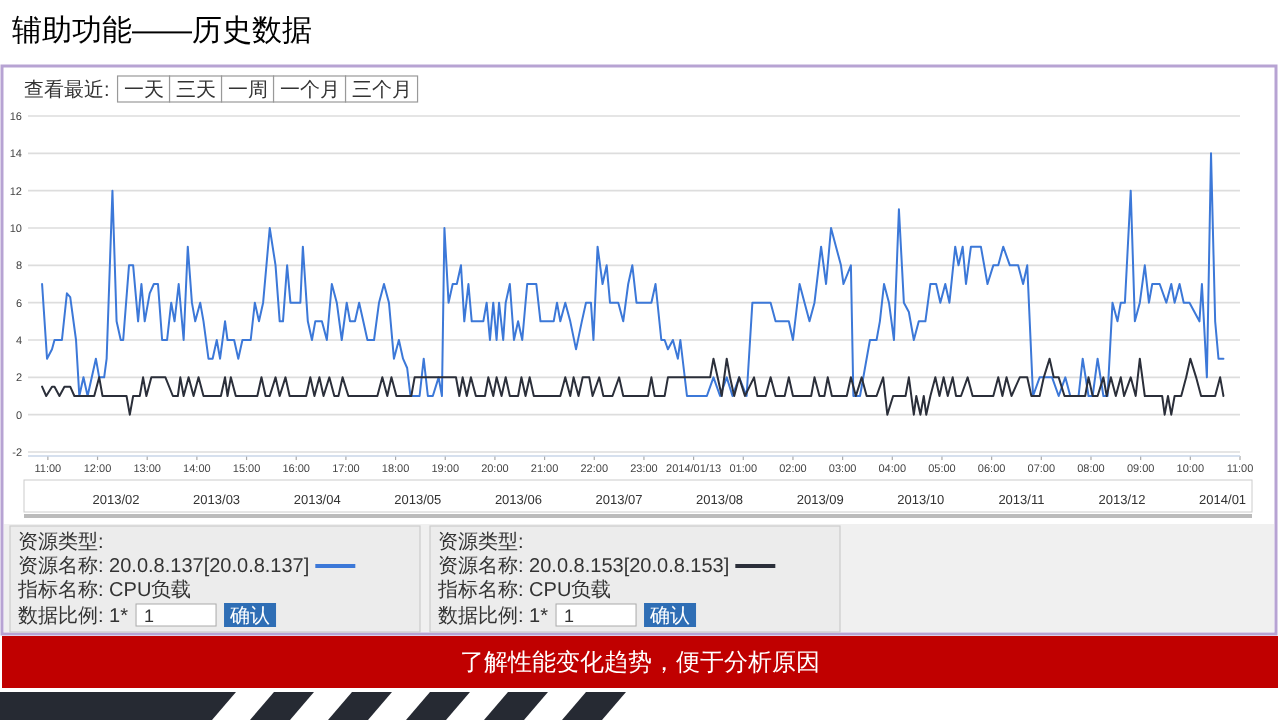  I want to click on text: 三个月, so click(381, 90).